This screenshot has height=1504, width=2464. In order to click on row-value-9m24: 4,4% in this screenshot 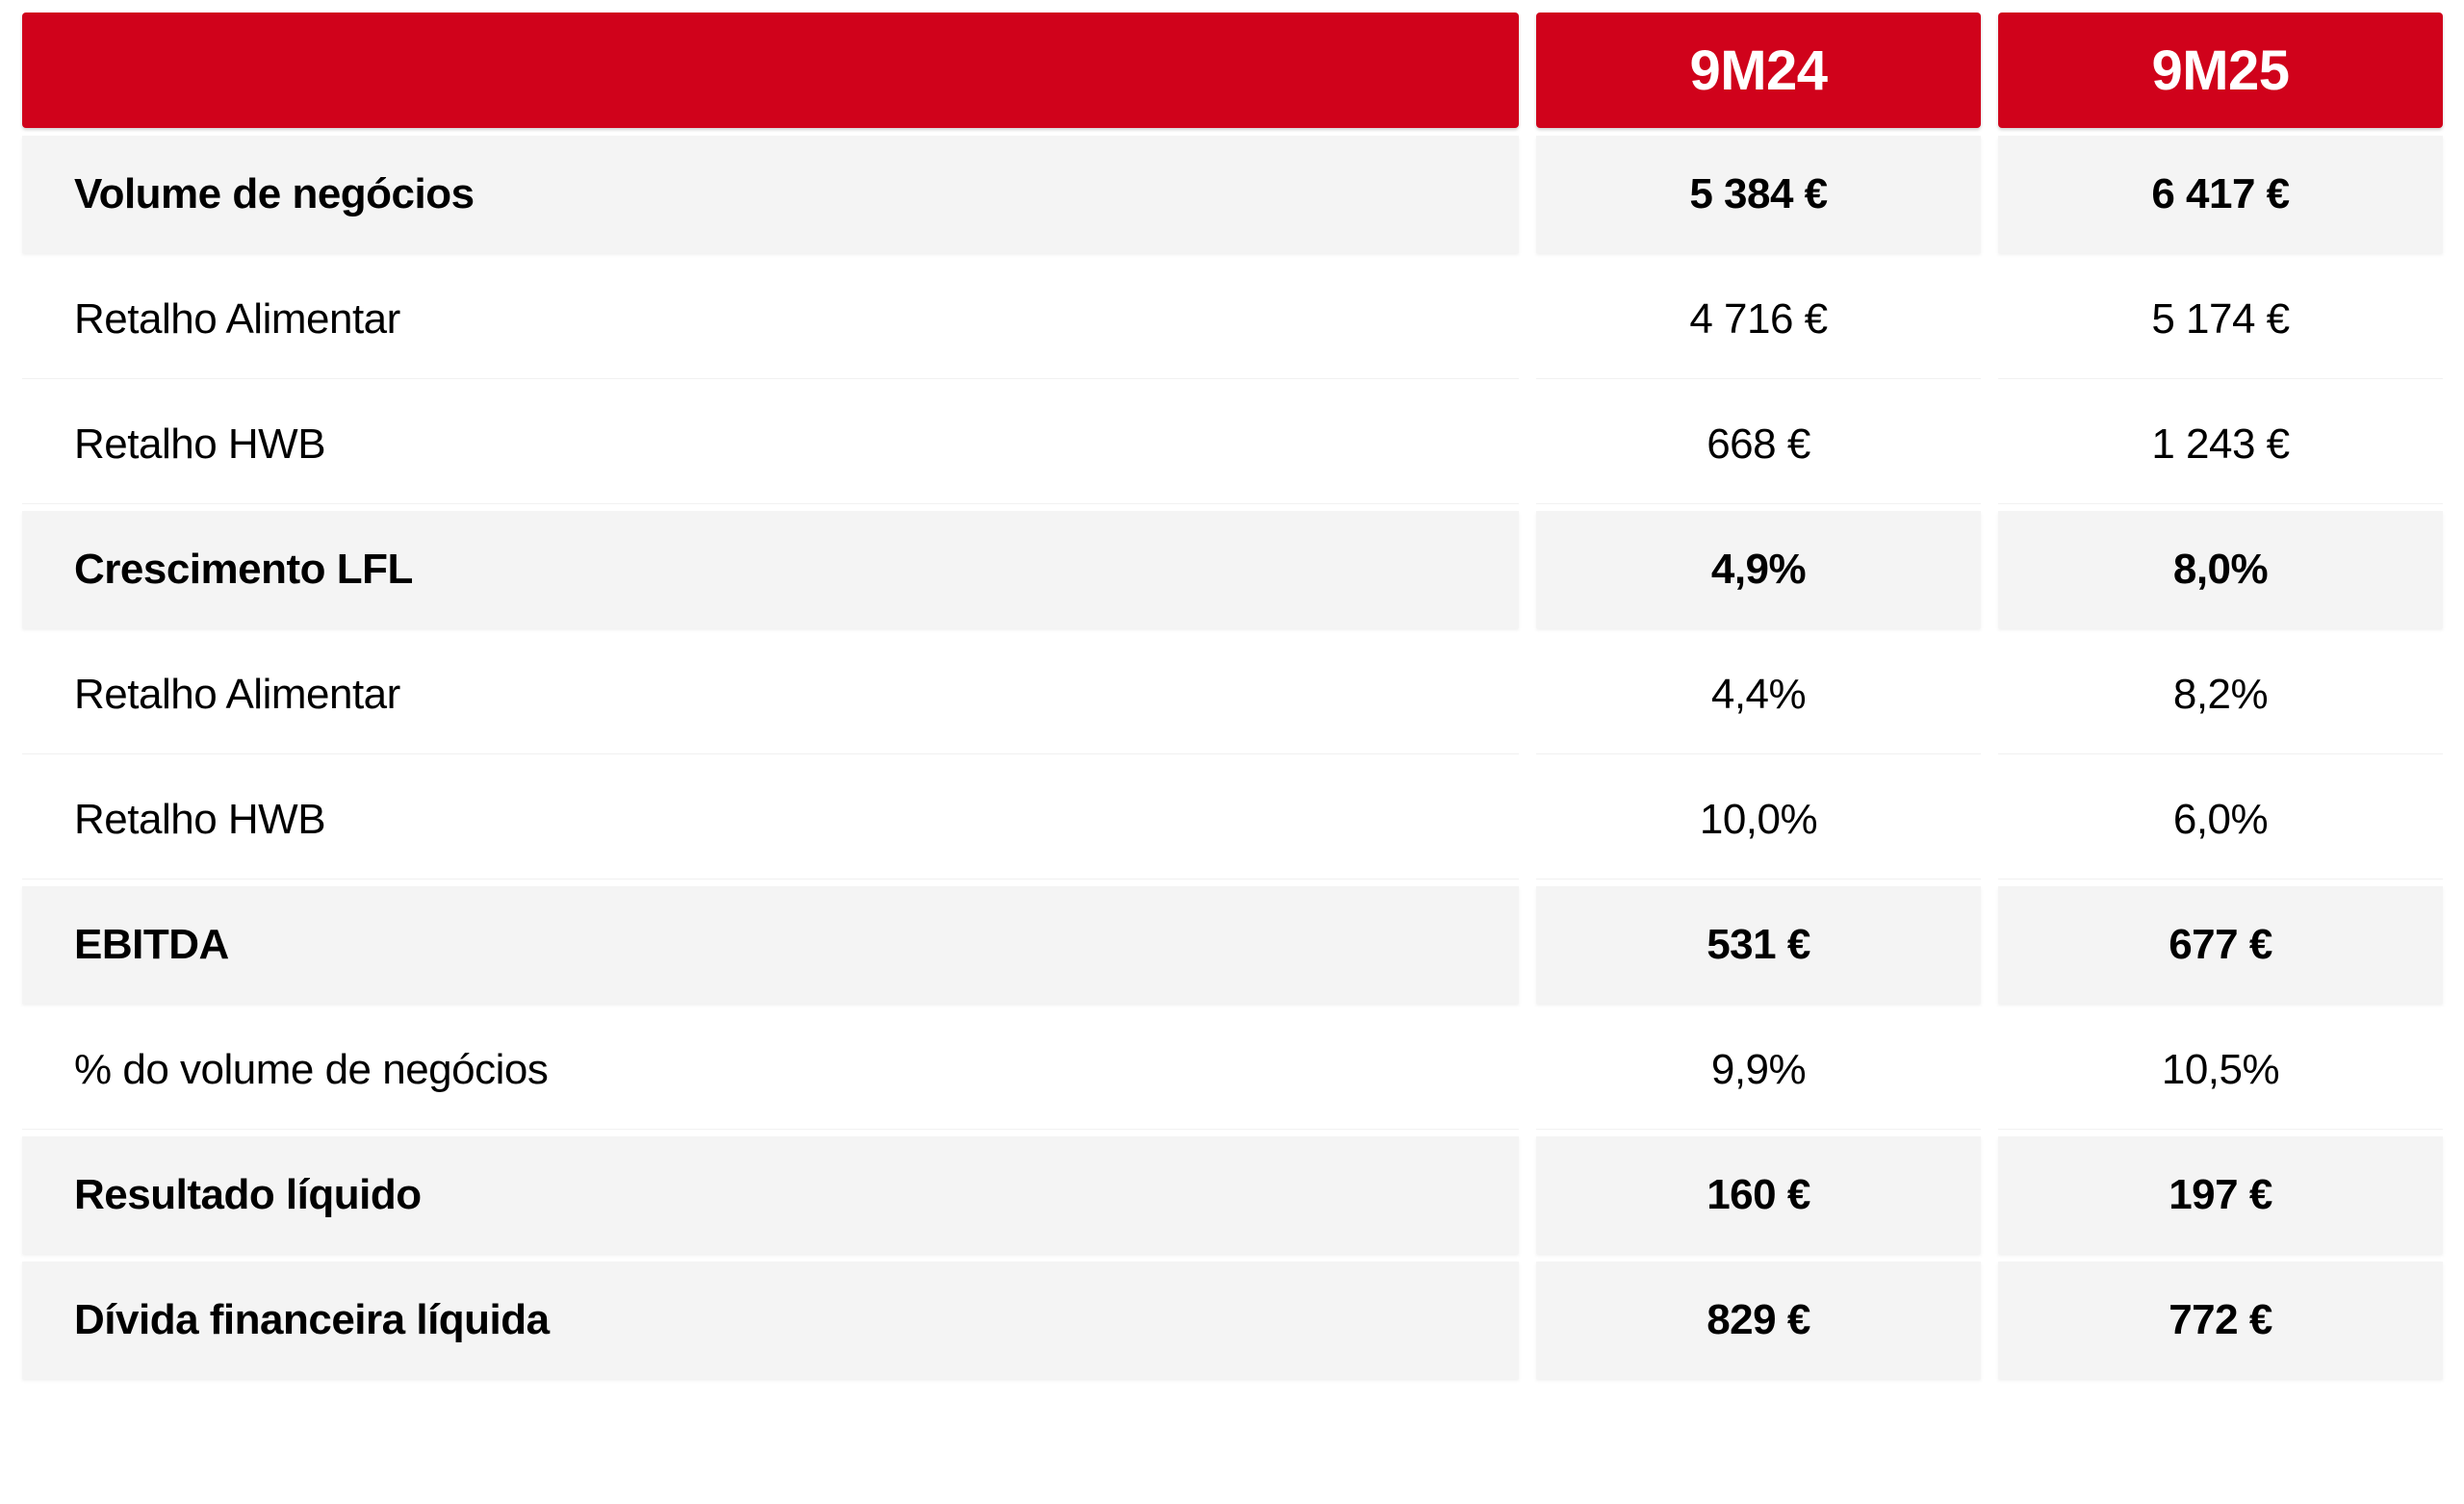, I will do `click(1758, 695)`.